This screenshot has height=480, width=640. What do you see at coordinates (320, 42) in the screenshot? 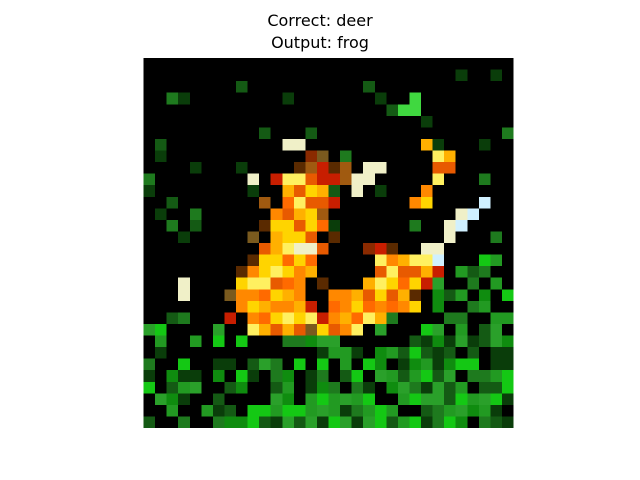
I see `title-output-label: Output: frog` at bounding box center [320, 42].